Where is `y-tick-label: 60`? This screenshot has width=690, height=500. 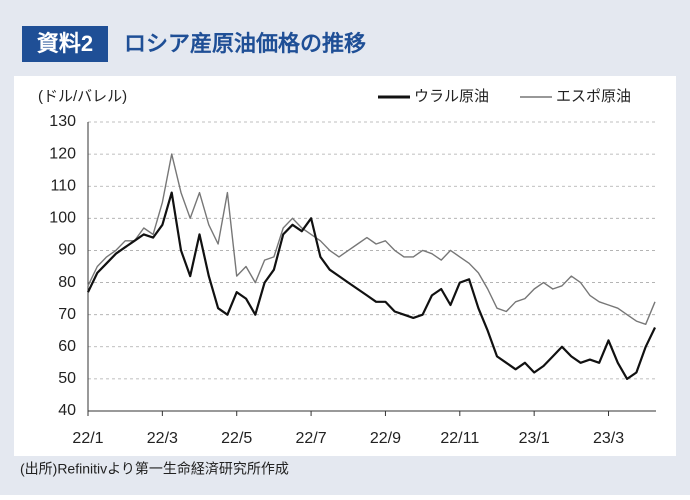
y-tick-label: 60 is located at coordinates (67, 346).